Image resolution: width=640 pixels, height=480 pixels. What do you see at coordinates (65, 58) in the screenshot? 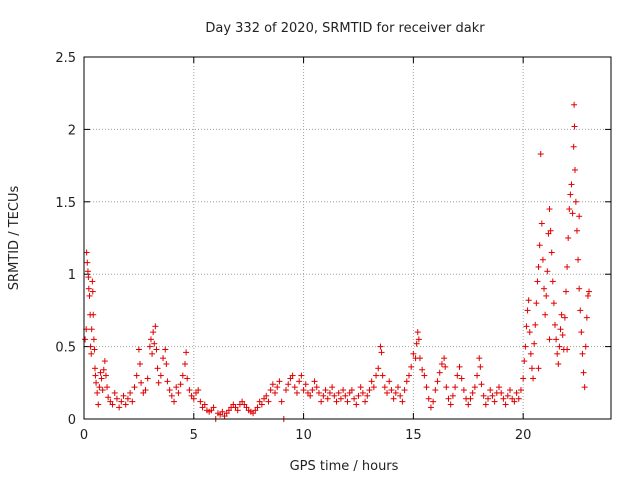
I see `y-tick-label: 2.5` at bounding box center [65, 58].